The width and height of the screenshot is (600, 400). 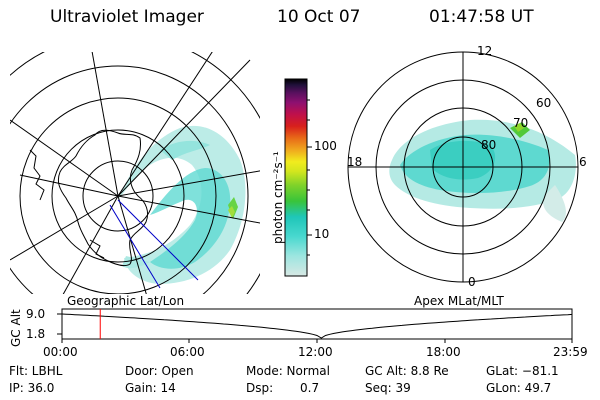 What do you see at coordinates (388, 388) in the screenshot?
I see `info-seq: Seq: 39` at bounding box center [388, 388].